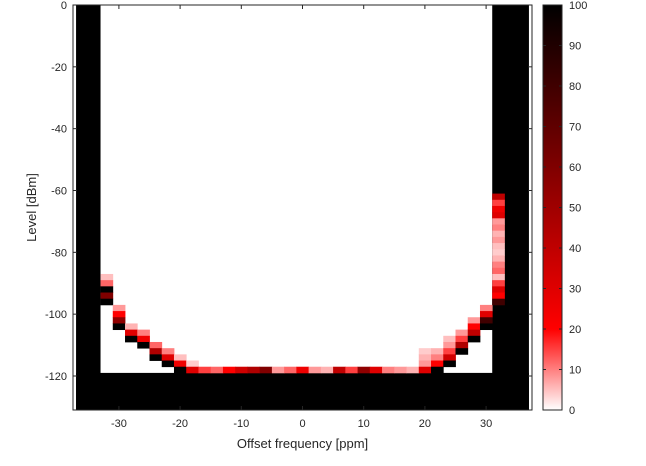 The image size is (646, 466). What do you see at coordinates (302, 443) in the screenshot?
I see `x-axis-label: Offset frequency [ppm]` at bounding box center [302, 443].